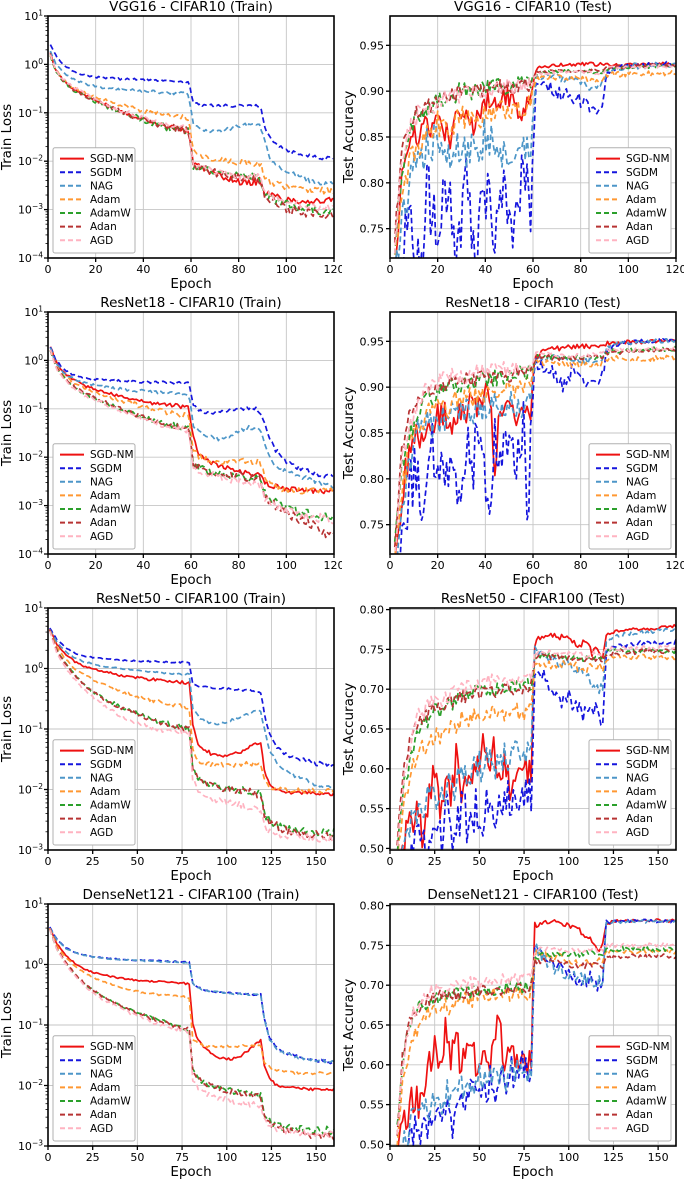 The image size is (685, 1185). I want to click on svg-text: 80, so click(239, 565).